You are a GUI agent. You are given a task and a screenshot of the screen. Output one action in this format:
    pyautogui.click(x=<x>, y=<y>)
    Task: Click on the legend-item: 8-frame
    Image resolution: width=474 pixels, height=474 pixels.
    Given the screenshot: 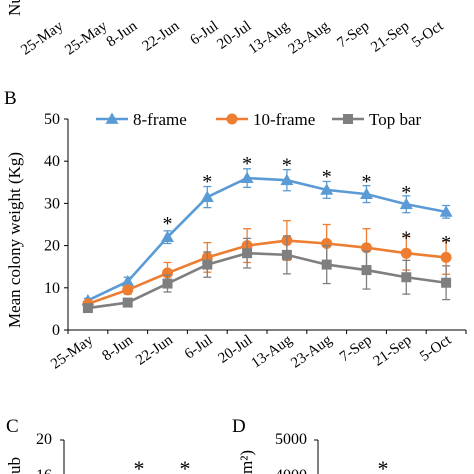 What is the action you would take?
    pyautogui.click(x=141, y=119)
    